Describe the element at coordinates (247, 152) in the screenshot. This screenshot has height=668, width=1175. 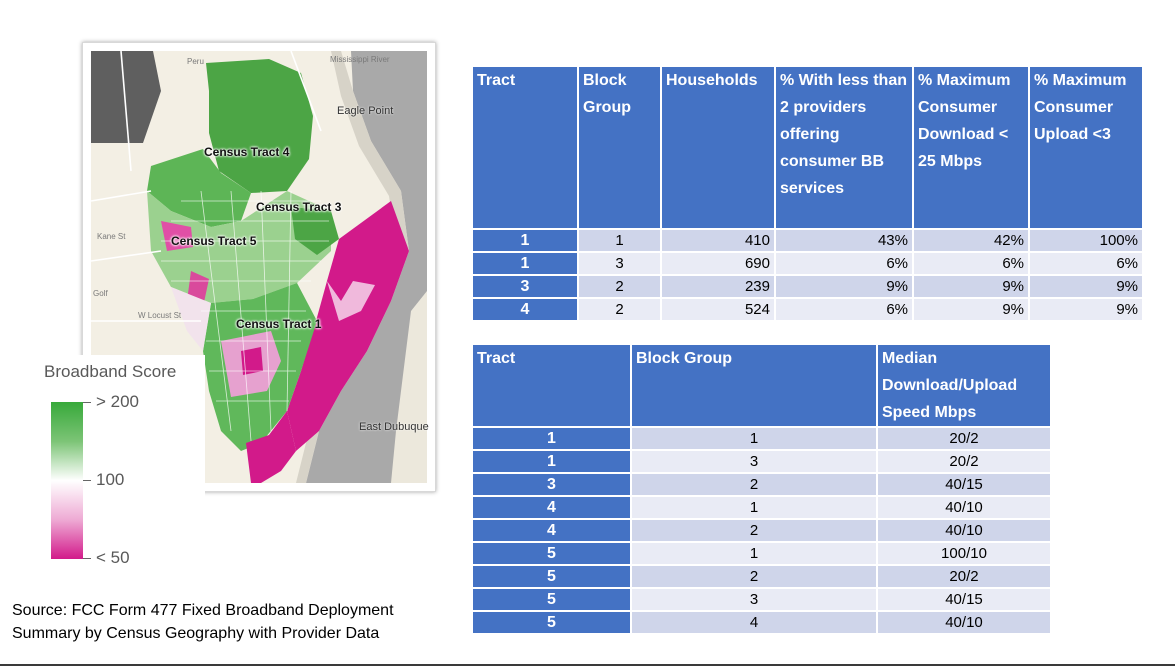
I see `tract-label-4: Census Tract 4` at that location.